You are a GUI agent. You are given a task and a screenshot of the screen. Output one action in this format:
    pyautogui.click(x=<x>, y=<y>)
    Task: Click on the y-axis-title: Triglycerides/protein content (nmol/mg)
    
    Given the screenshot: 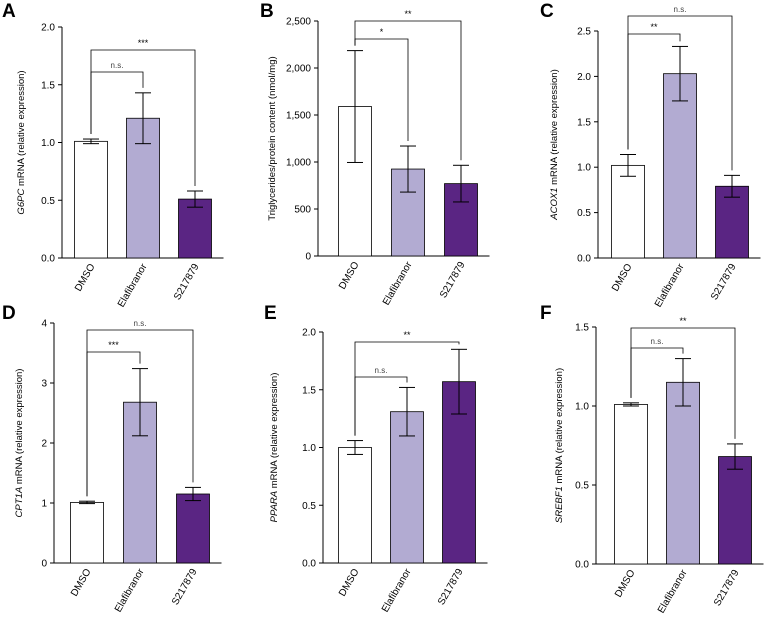 What is the action you would take?
    pyautogui.click(x=272, y=138)
    